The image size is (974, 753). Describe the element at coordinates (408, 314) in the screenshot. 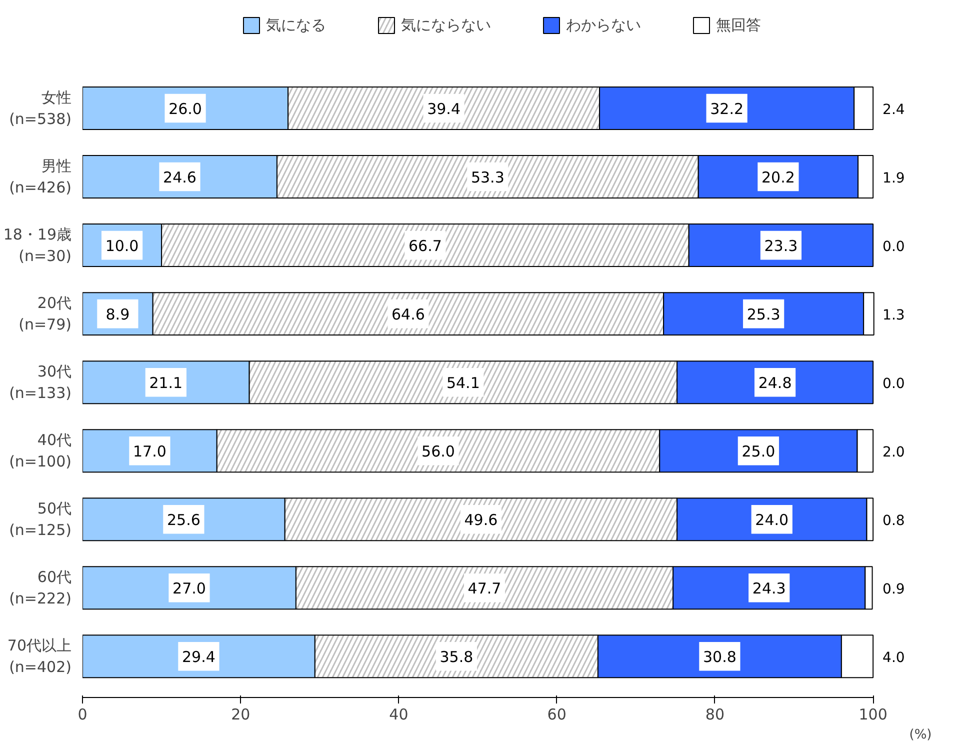

I see `data-label: 64.6` at that location.